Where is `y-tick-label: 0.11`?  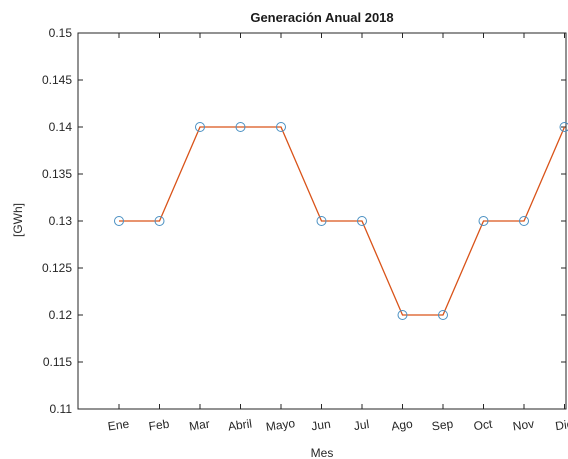
y-tick-label: 0.11 is located at coordinates (61, 409).